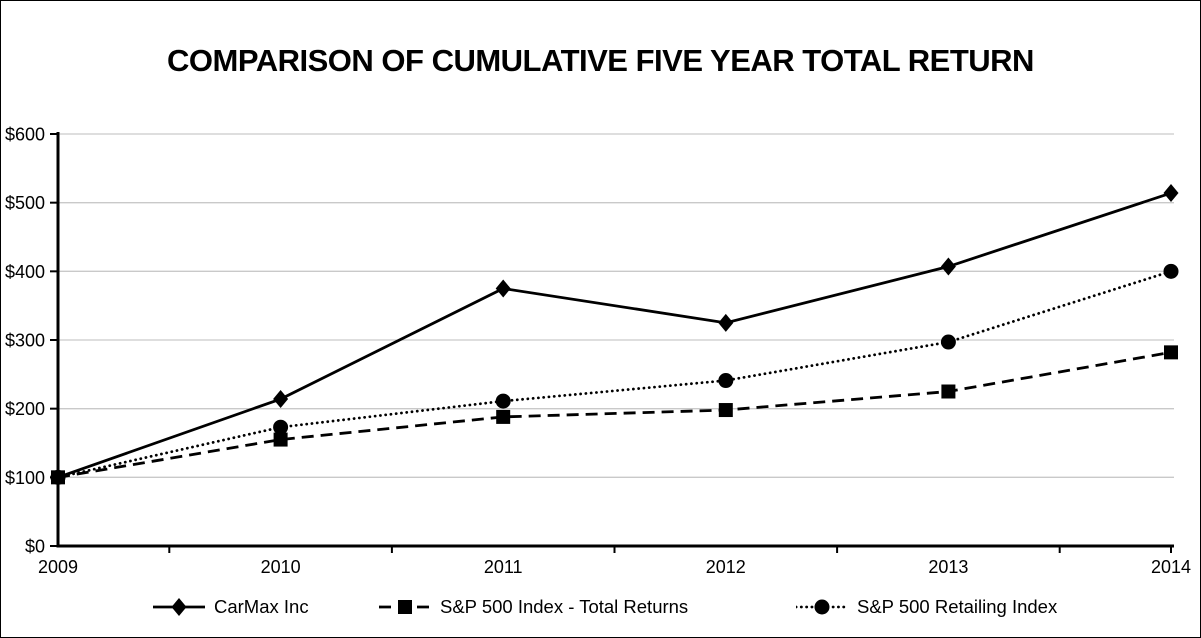 Image resolution: width=1201 pixels, height=638 pixels. What do you see at coordinates (25, 409) in the screenshot?
I see `y-tick-label: $200` at bounding box center [25, 409].